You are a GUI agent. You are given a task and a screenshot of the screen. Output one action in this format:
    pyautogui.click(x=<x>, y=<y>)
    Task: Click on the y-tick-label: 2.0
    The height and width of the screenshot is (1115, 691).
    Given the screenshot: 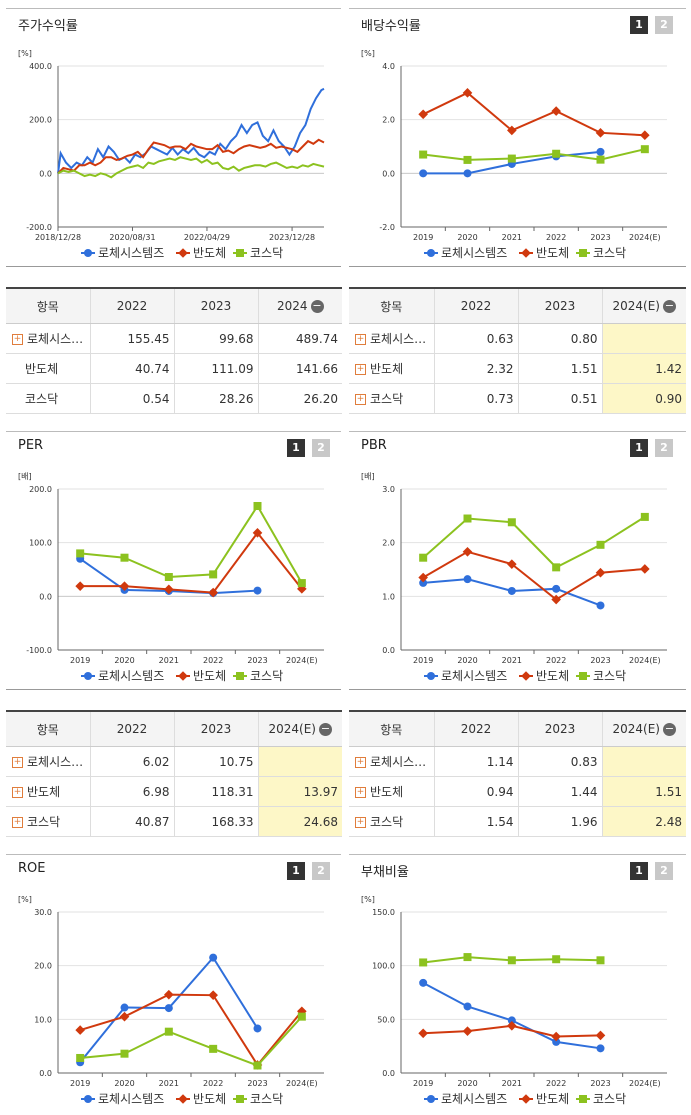 What is the action you would take?
    pyautogui.click(x=388, y=543)
    